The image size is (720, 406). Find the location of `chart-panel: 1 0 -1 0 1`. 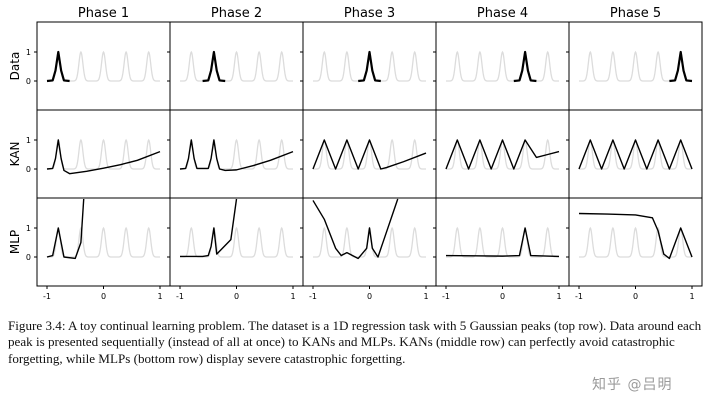

chart-panel: 1 0 -1 0 1 is located at coordinates (98, 249).